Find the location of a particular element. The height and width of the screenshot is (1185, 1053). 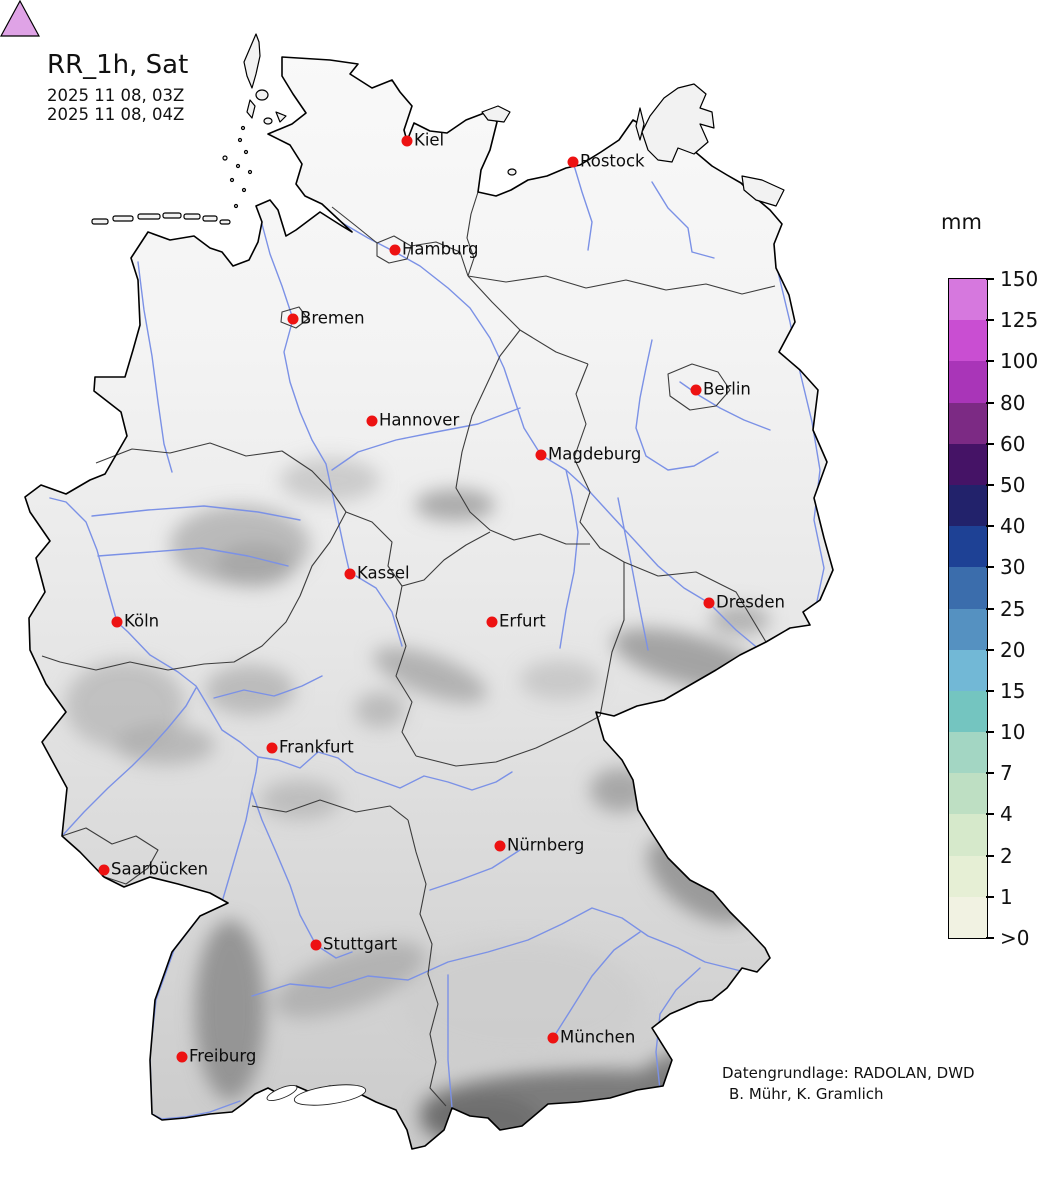

islands is located at coordinates (438, 129).